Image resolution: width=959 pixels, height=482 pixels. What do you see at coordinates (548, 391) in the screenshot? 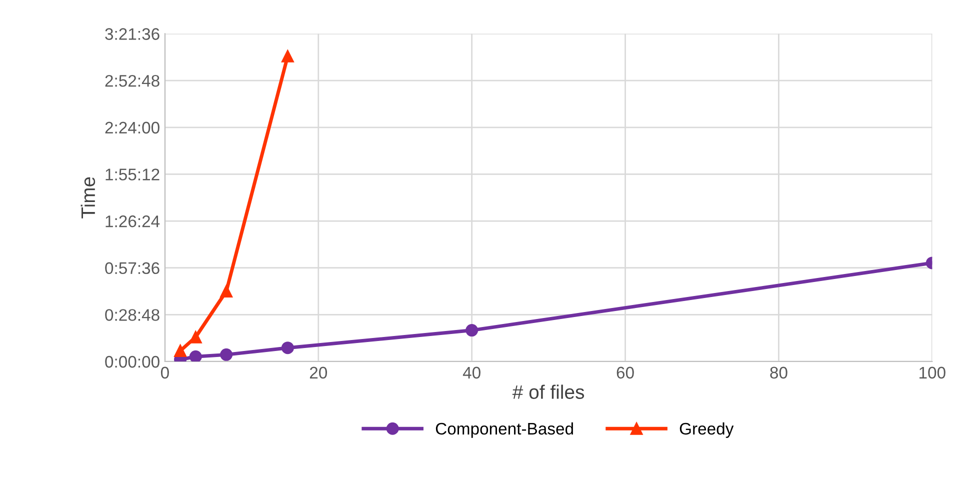
I see `x-axis-title: # of files` at bounding box center [548, 391].